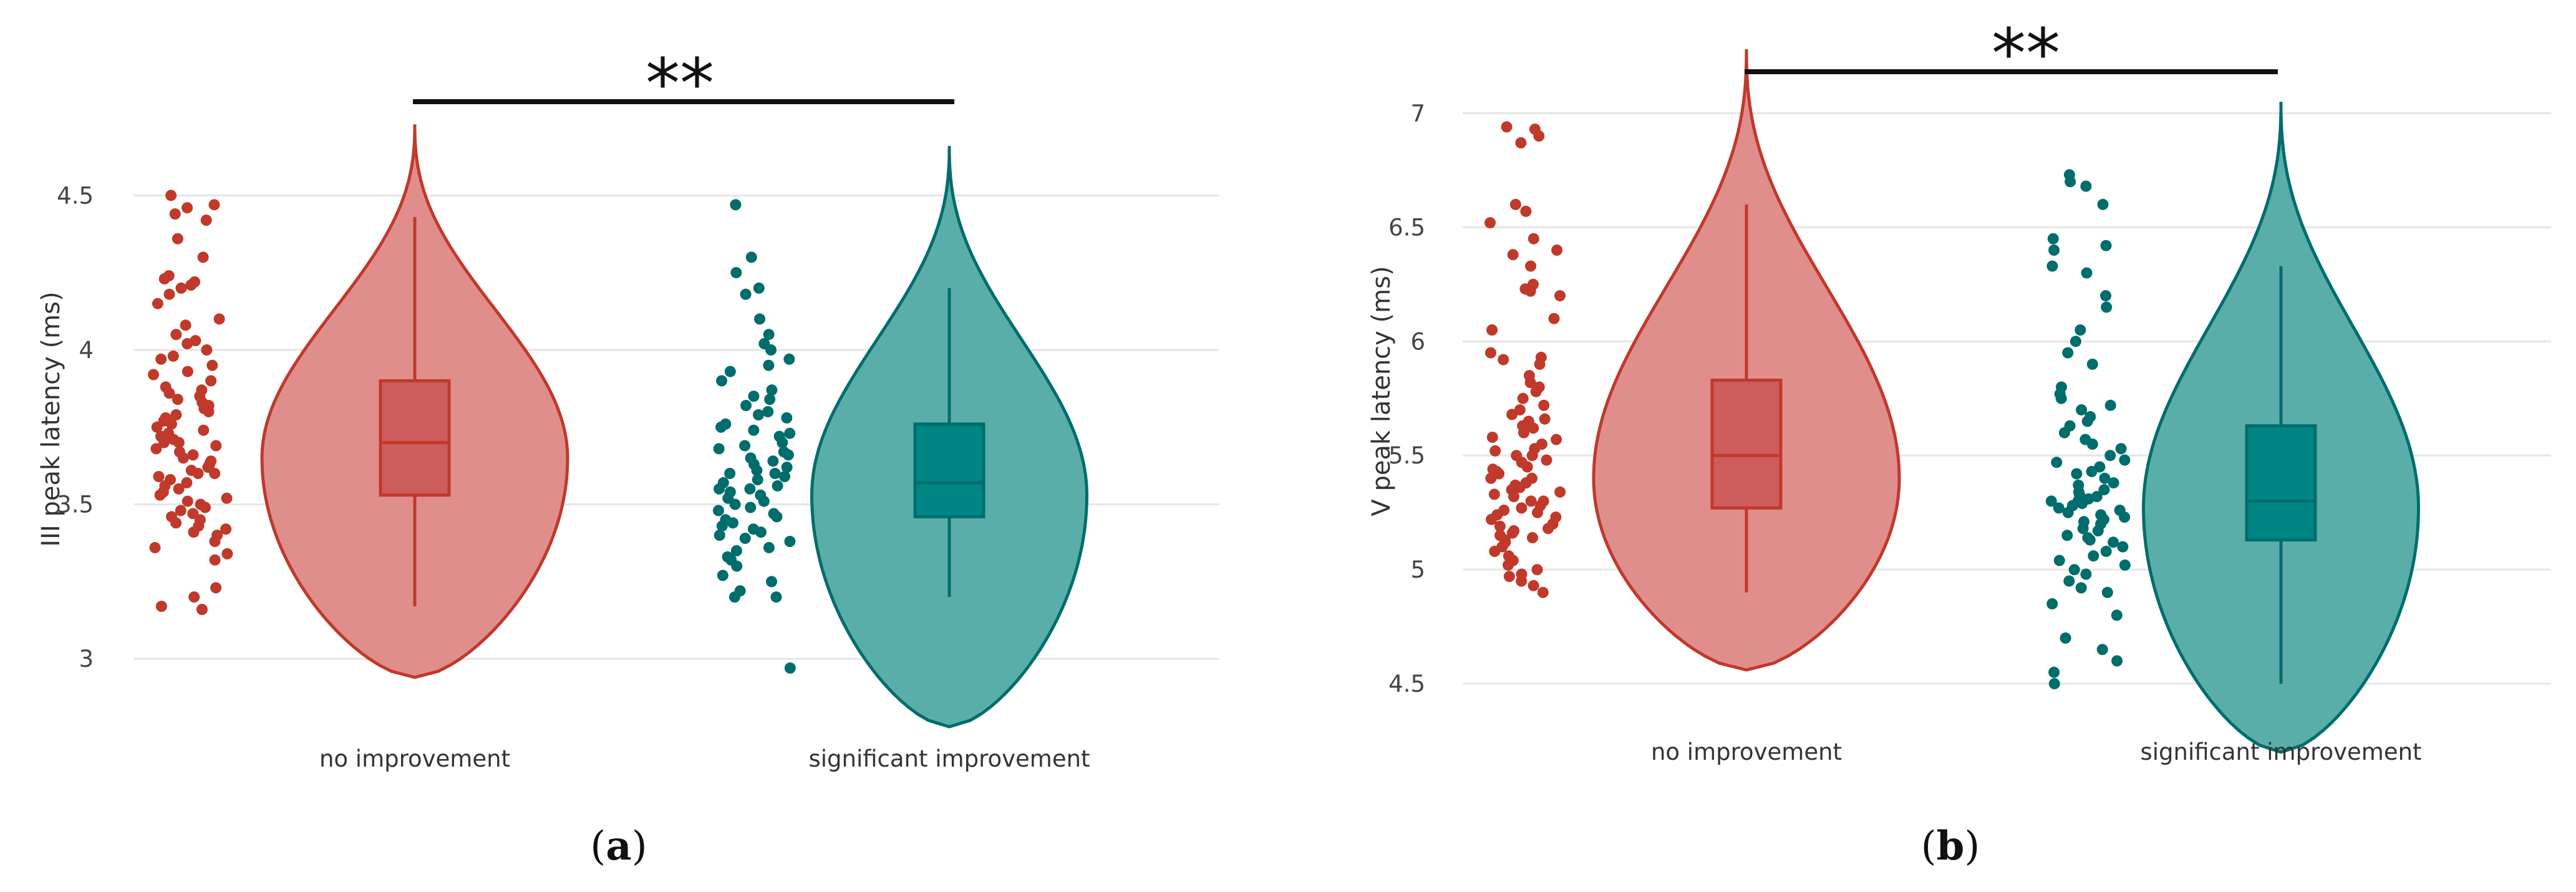 This screenshot has width=2576, height=892. I want to click on significance-stars: **, so click(680, 84).